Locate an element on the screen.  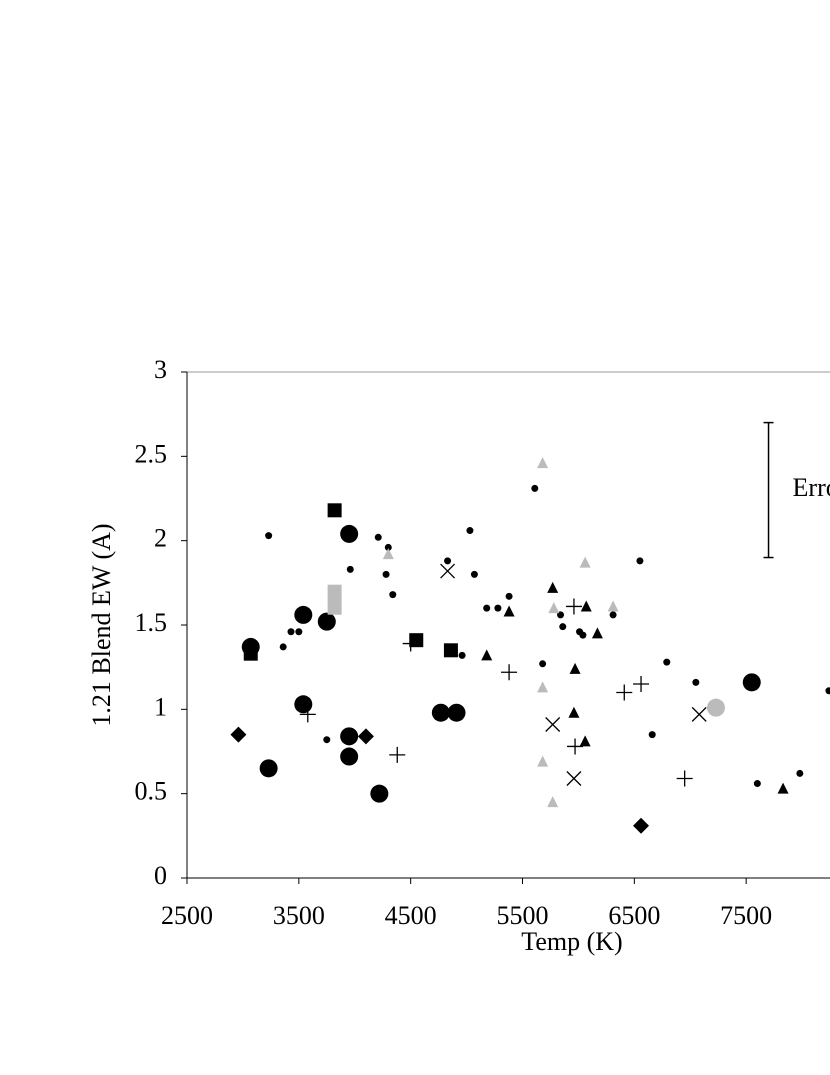
x-tick-label: 7500 is located at coordinates (746, 915).